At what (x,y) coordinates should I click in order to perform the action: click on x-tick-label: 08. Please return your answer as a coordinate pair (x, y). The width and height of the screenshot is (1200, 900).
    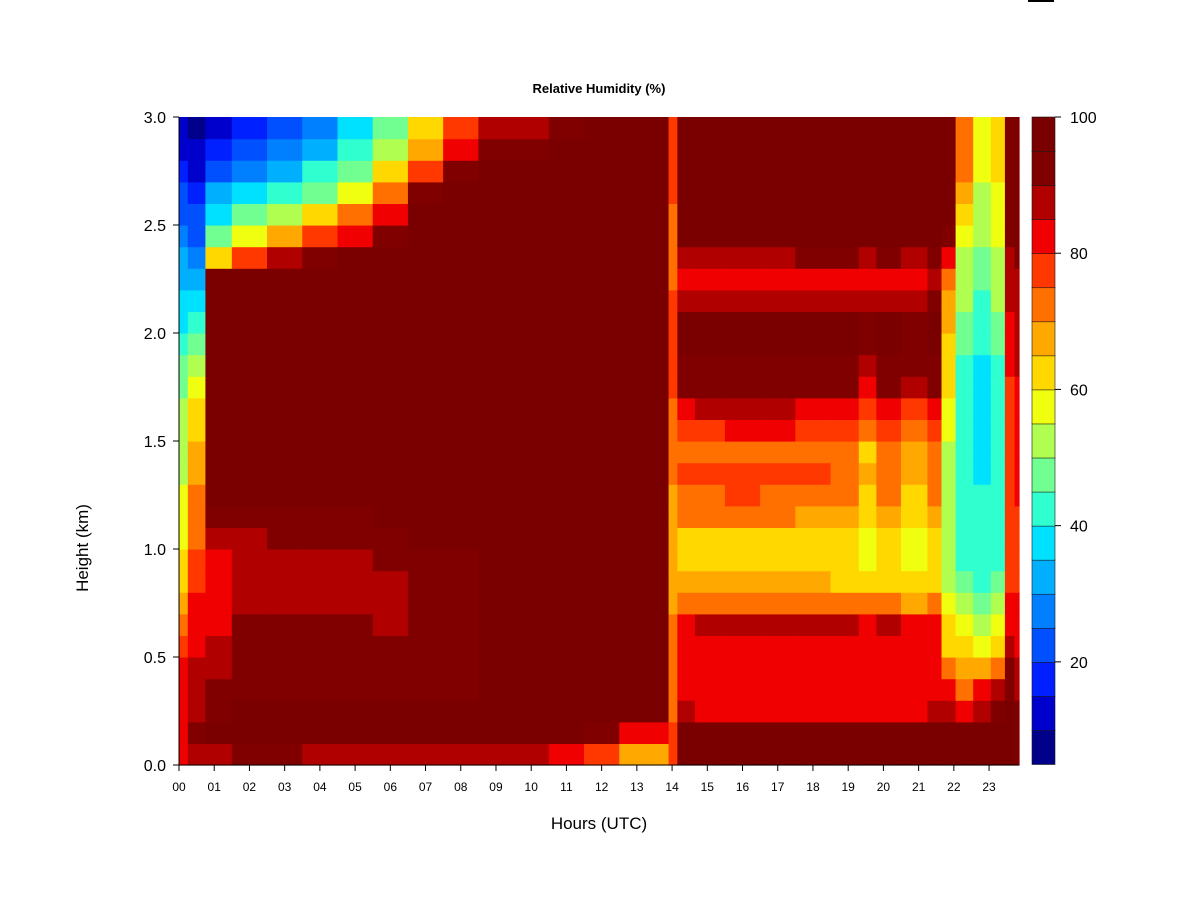
    Looking at the image, I should click on (461, 787).